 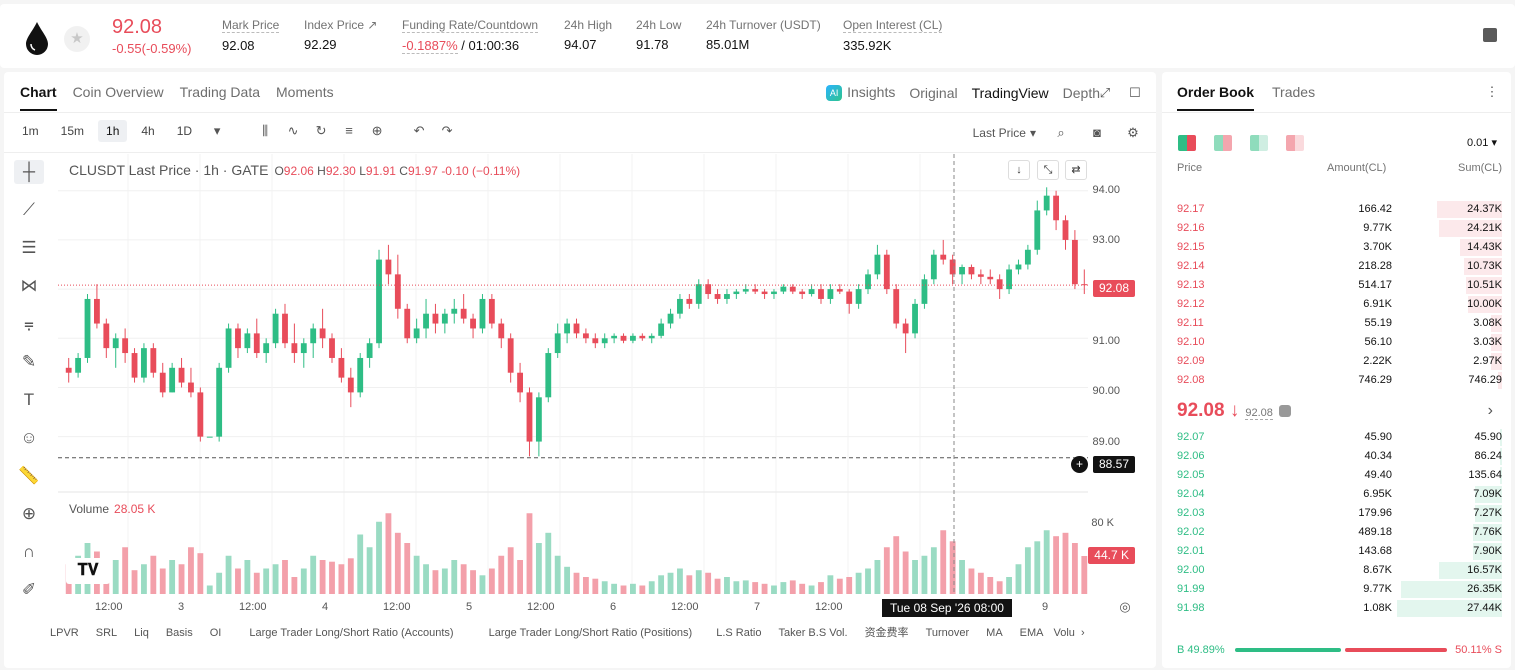 I want to click on bid-row: 92.00 8.67K 16.57K, so click(x=1338, y=570).